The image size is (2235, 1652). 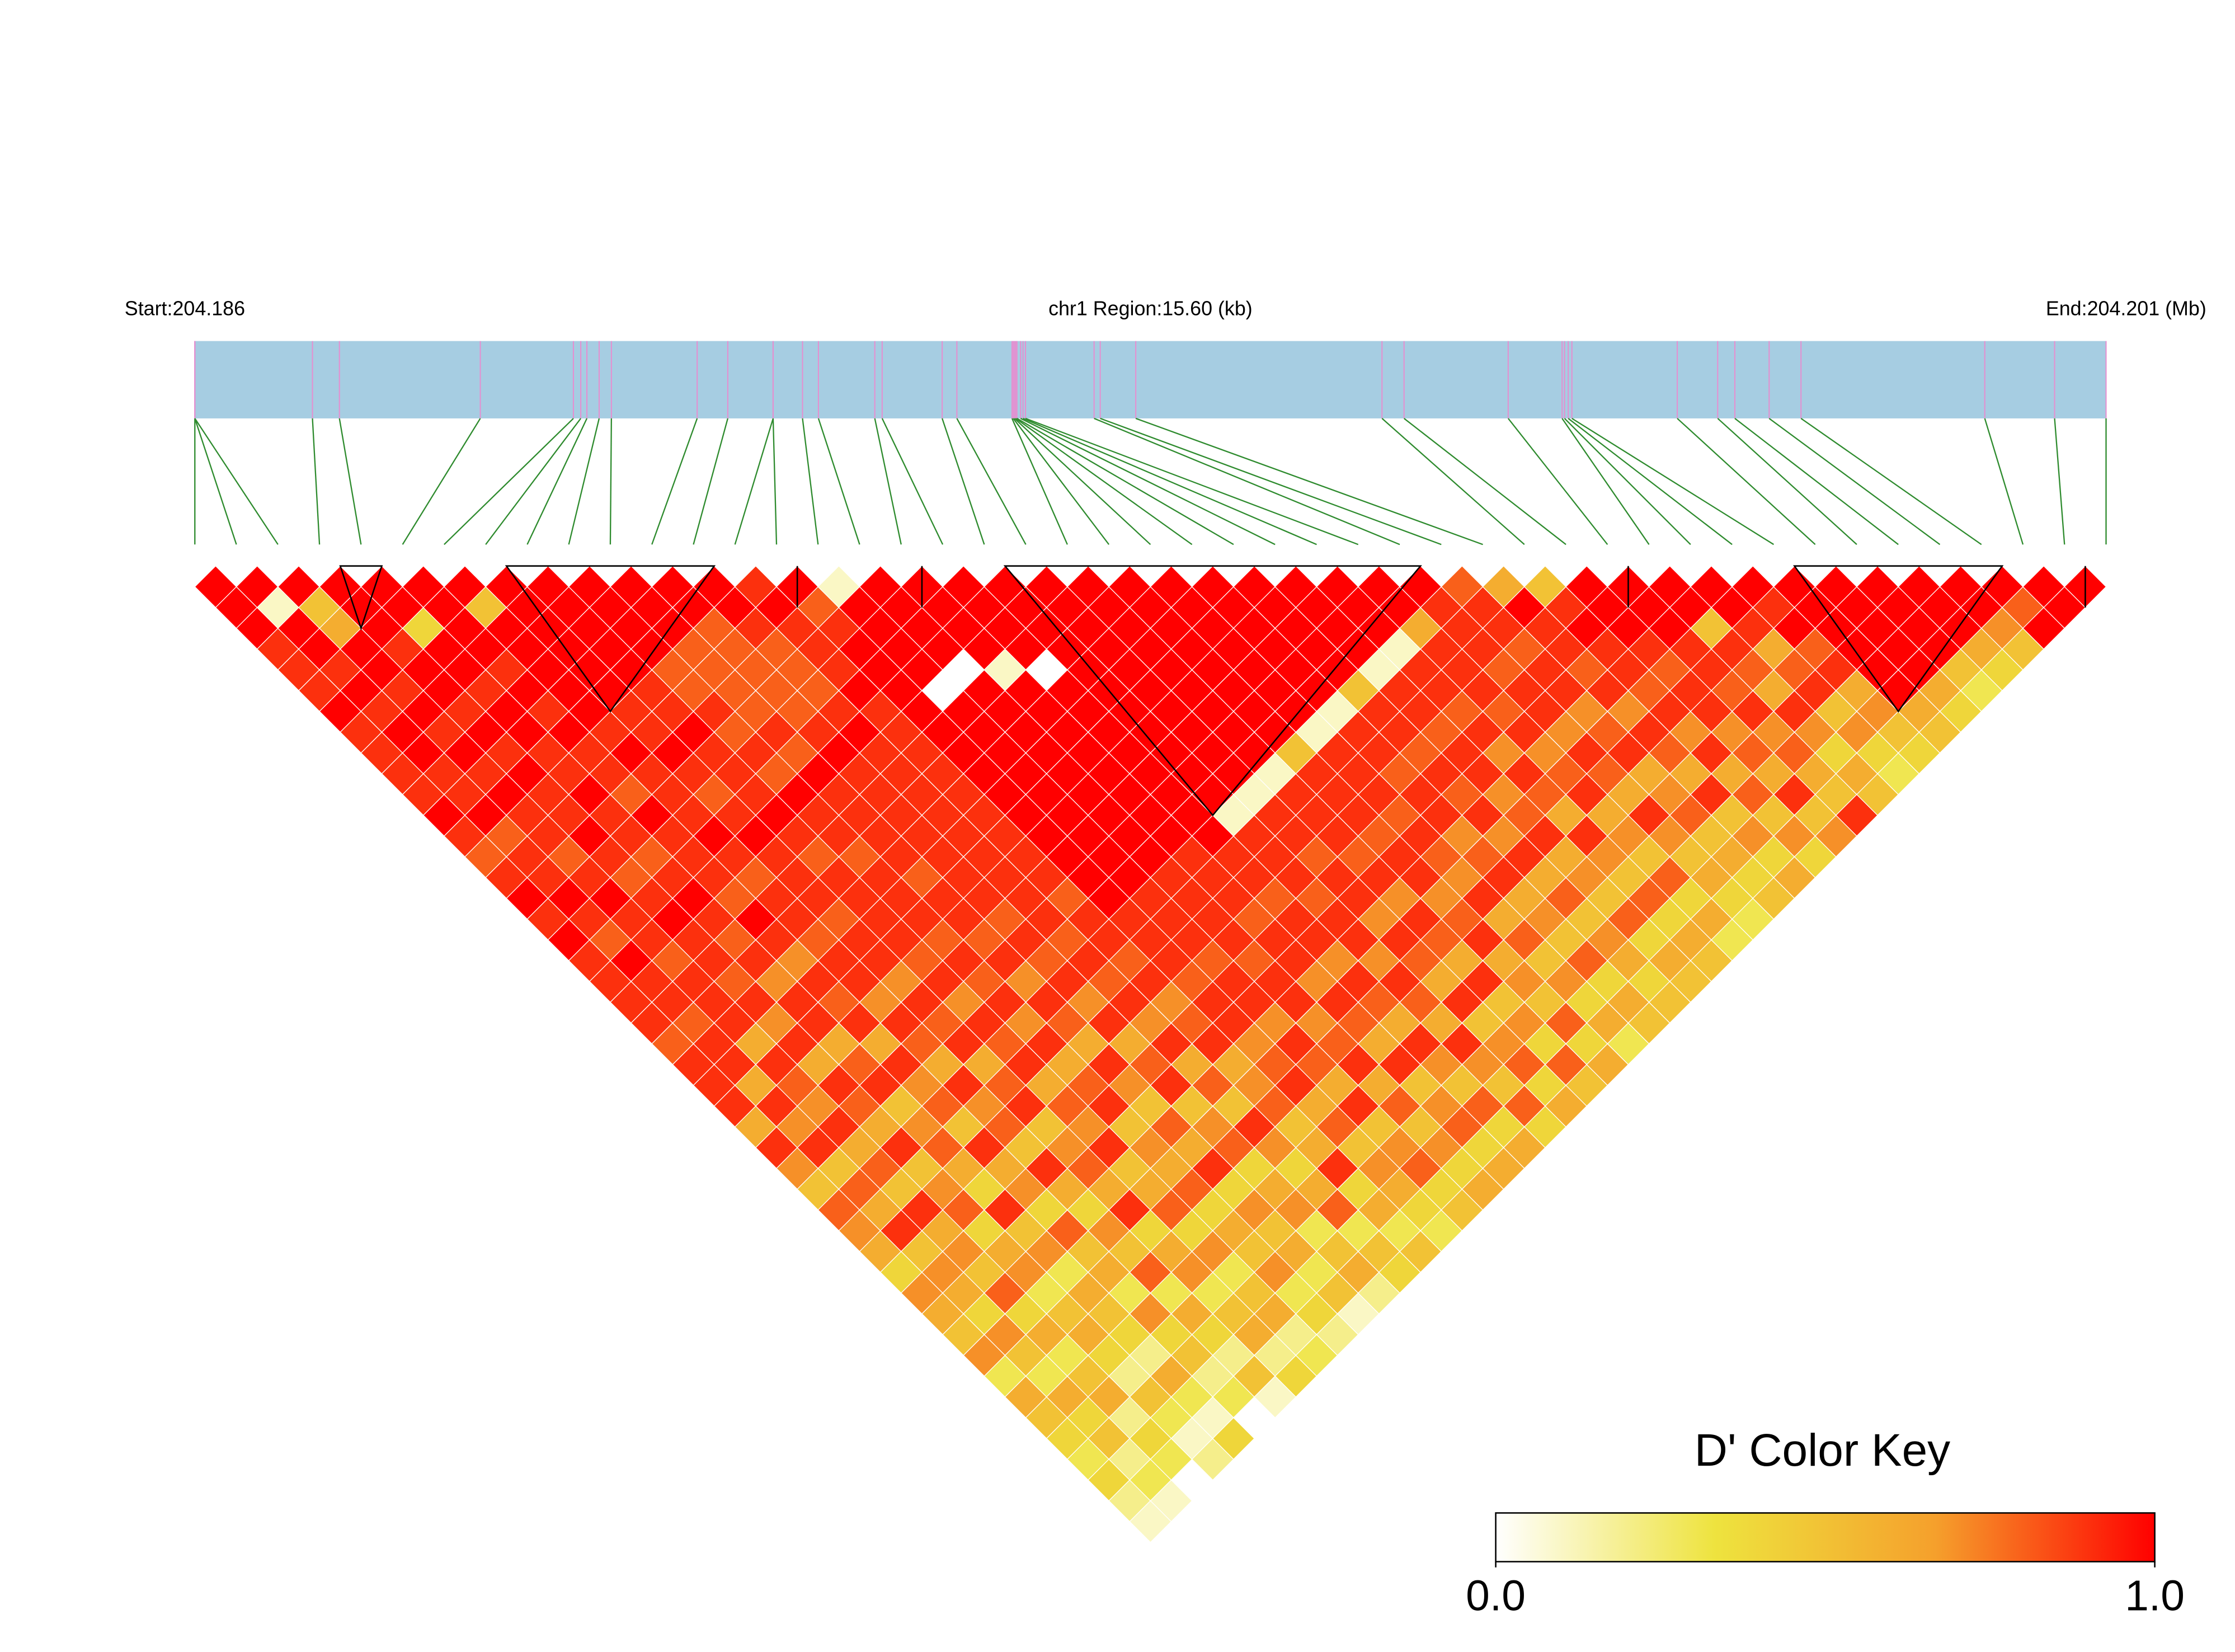 I want to click on region-label: chr1 Region:15.60 (kb), so click(x=1150, y=309).